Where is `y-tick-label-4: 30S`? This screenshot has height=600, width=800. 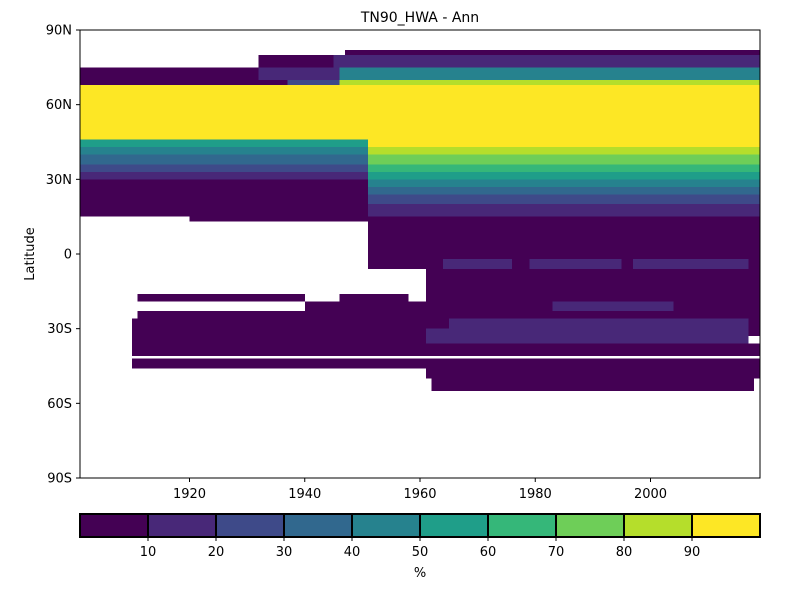 y-tick-label-4: 30S is located at coordinates (59, 329).